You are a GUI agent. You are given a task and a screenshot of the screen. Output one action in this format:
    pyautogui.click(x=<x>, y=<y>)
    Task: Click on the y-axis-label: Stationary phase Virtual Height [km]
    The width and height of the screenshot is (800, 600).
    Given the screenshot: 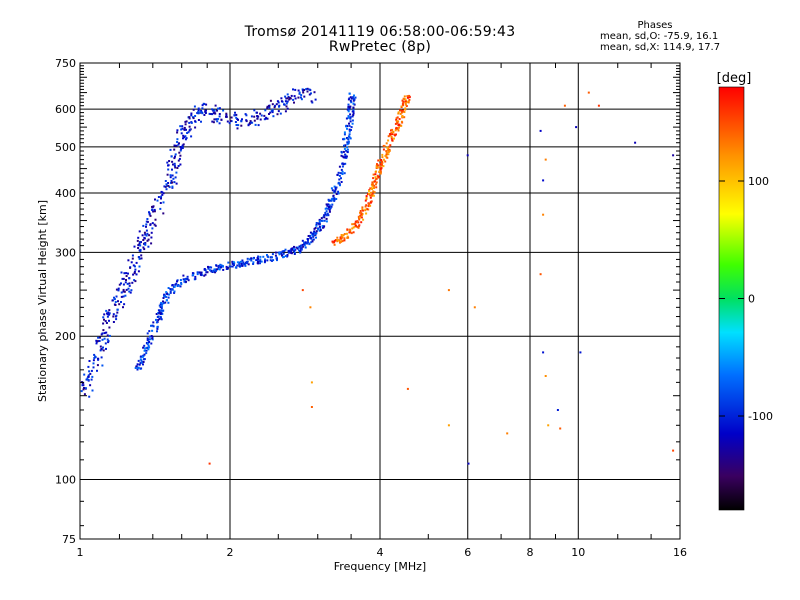 What is the action you would take?
    pyautogui.click(x=42, y=301)
    